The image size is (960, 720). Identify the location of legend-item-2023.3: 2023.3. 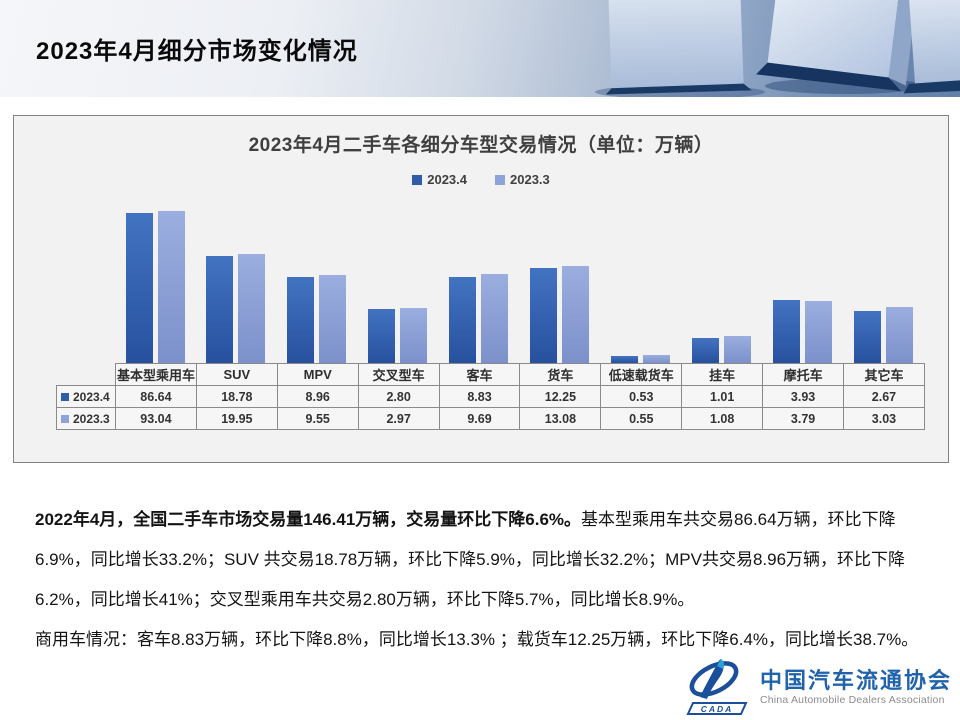
(522, 179).